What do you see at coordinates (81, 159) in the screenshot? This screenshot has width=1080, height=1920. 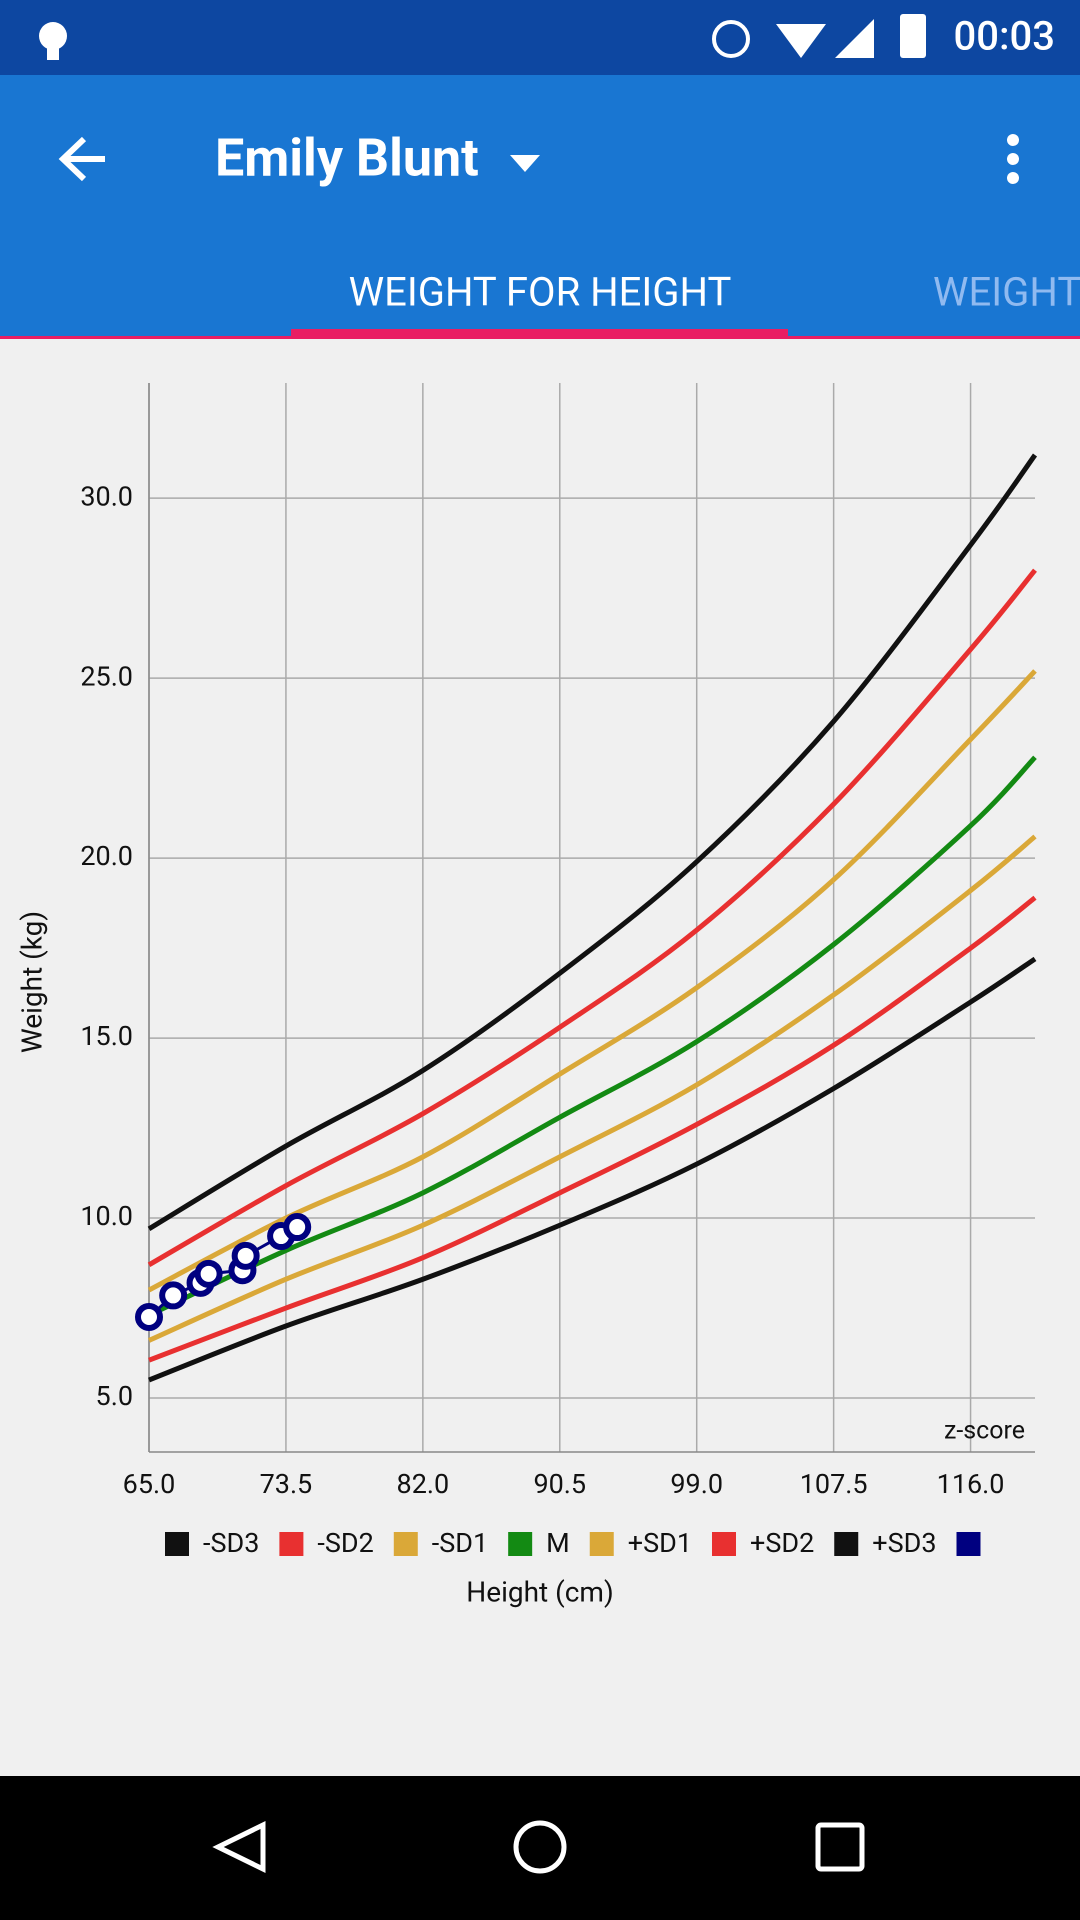 I see `back-button` at bounding box center [81, 159].